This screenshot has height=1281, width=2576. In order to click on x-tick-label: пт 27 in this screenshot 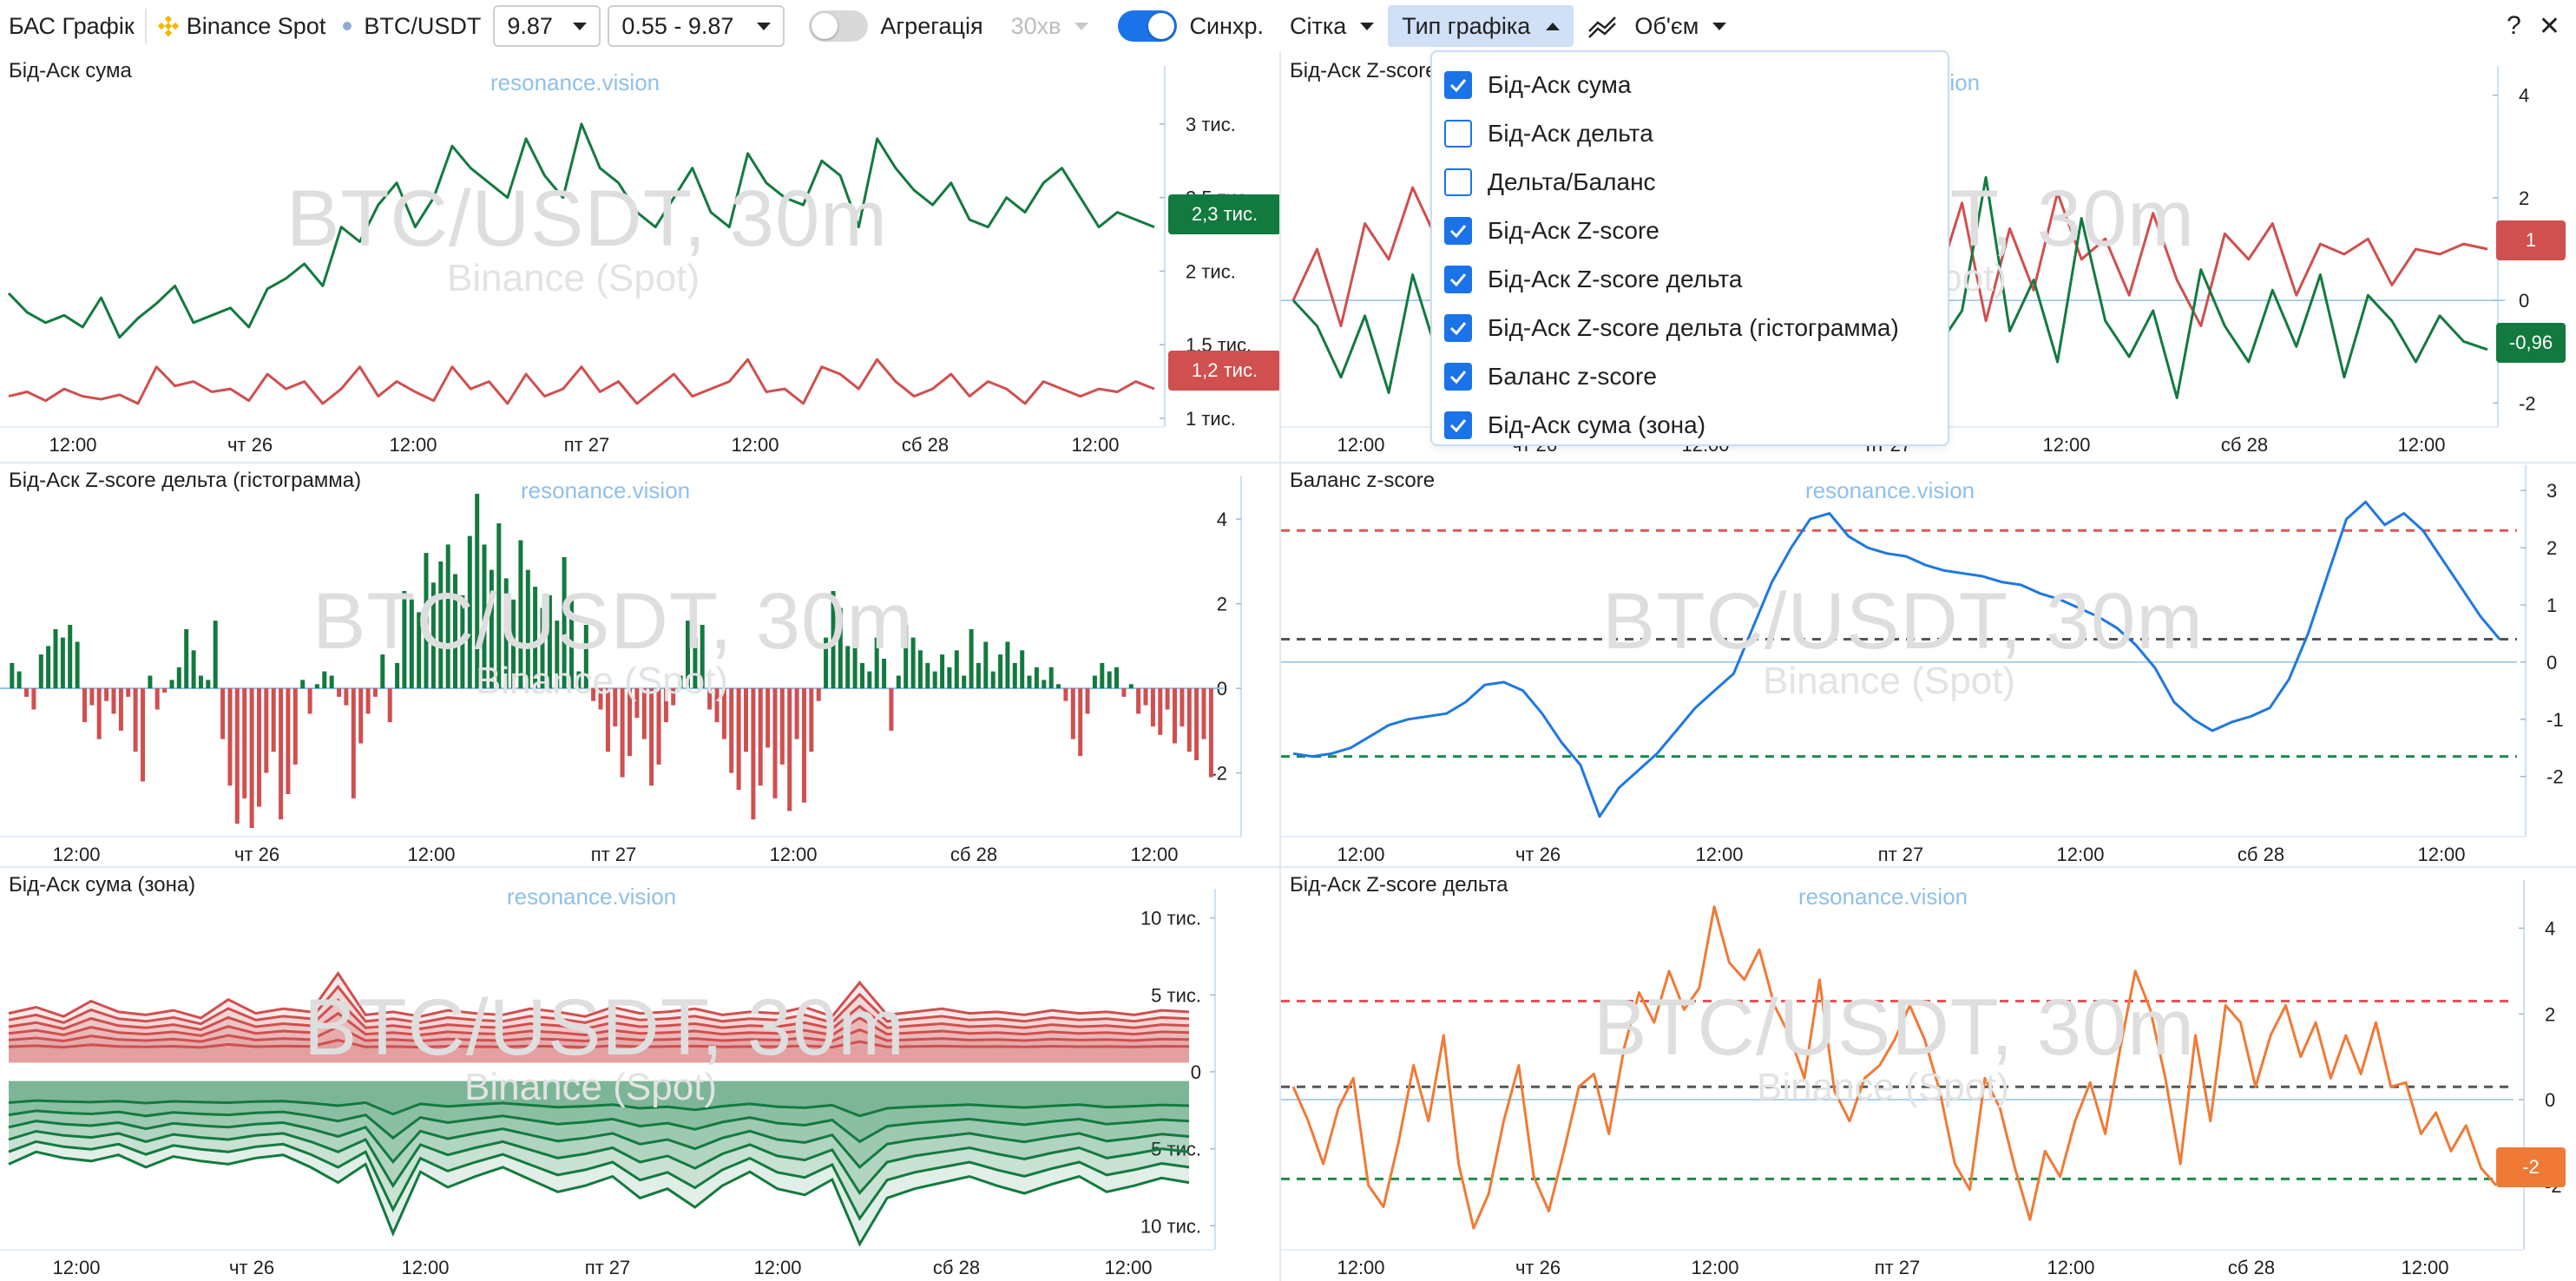, I will do `click(614, 854)`.